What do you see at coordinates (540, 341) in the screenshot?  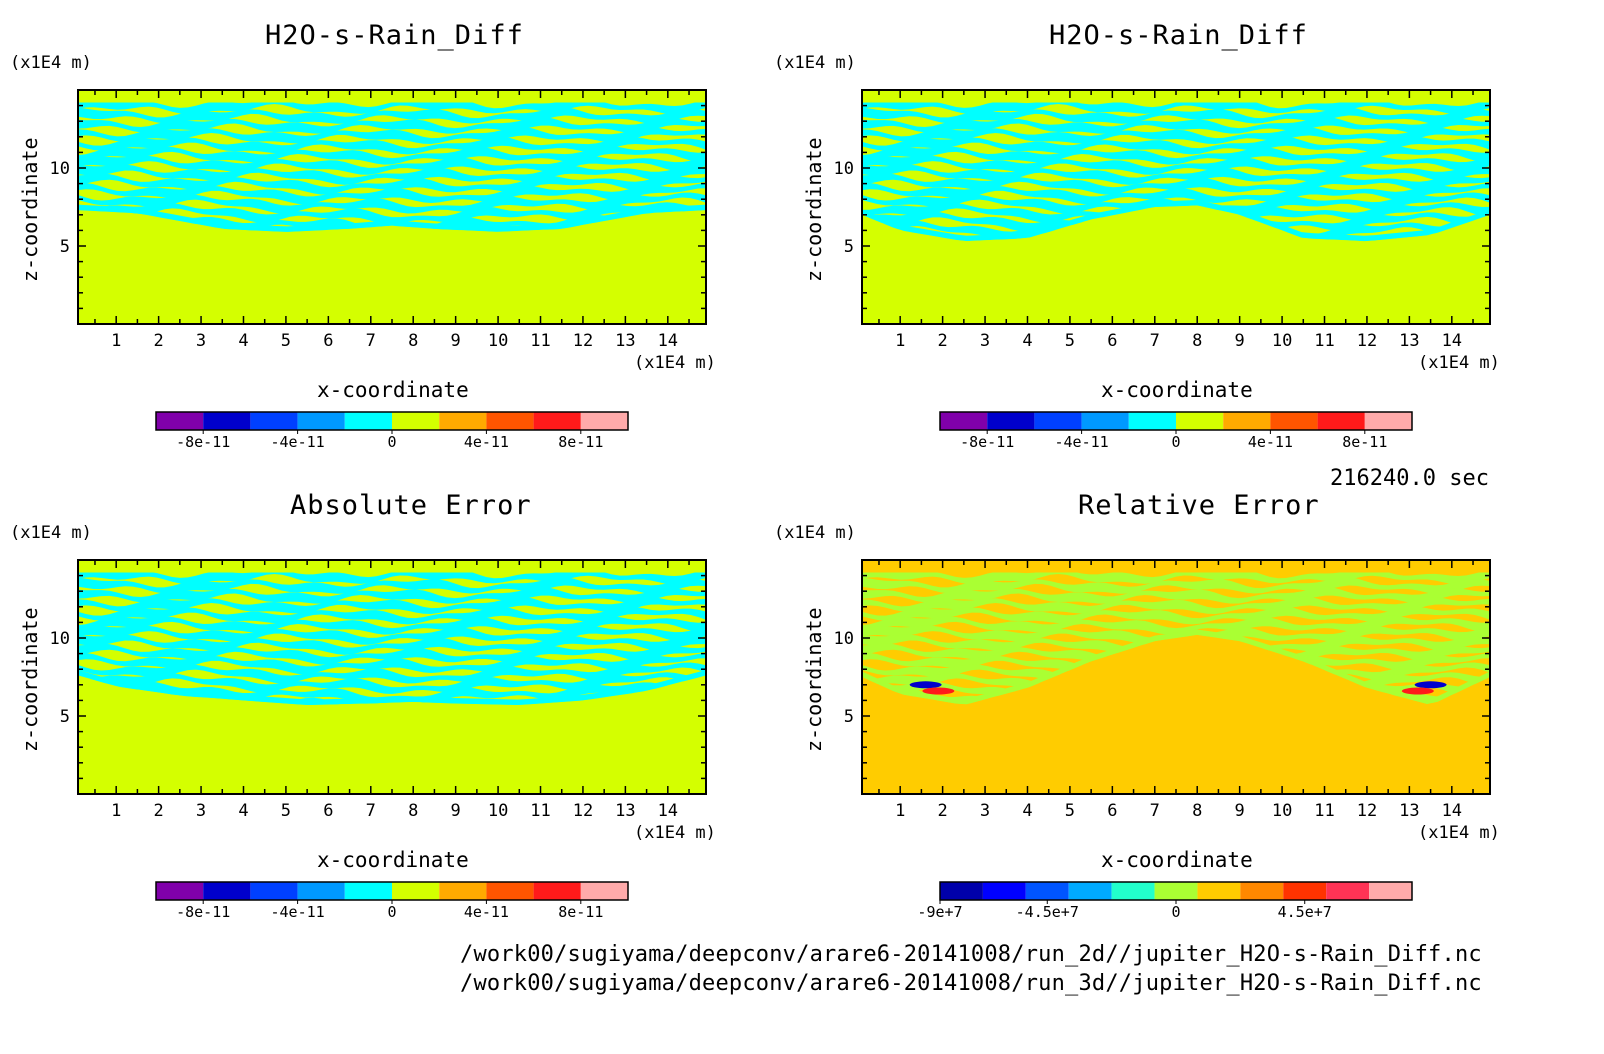 I see `x-tick-label: 11` at bounding box center [540, 341].